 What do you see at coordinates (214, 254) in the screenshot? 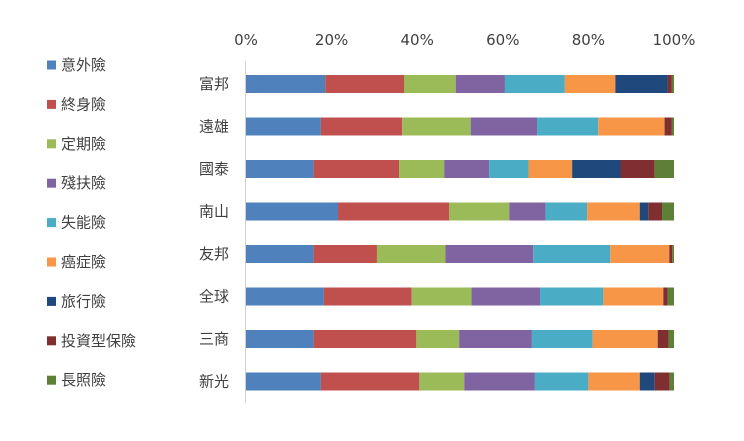
I see `category-label: 友邦` at bounding box center [214, 254].